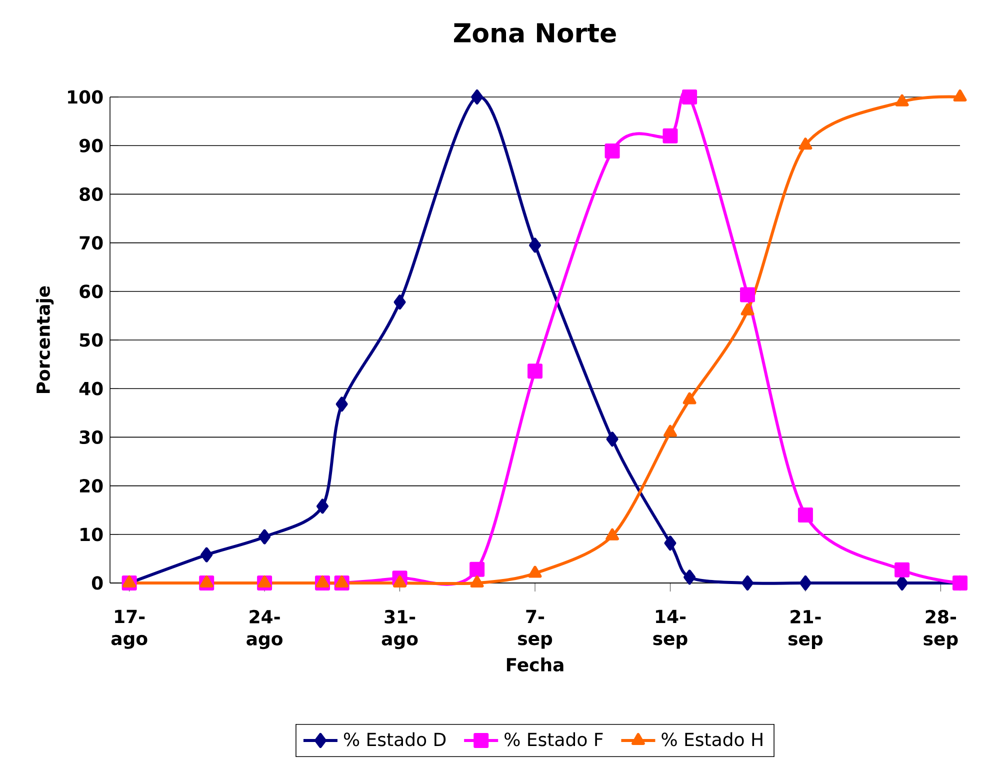 The width and height of the screenshot is (990, 783). Describe the element at coordinates (91, 340) in the screenshot. I see `y-tick-label: 50` at that location.